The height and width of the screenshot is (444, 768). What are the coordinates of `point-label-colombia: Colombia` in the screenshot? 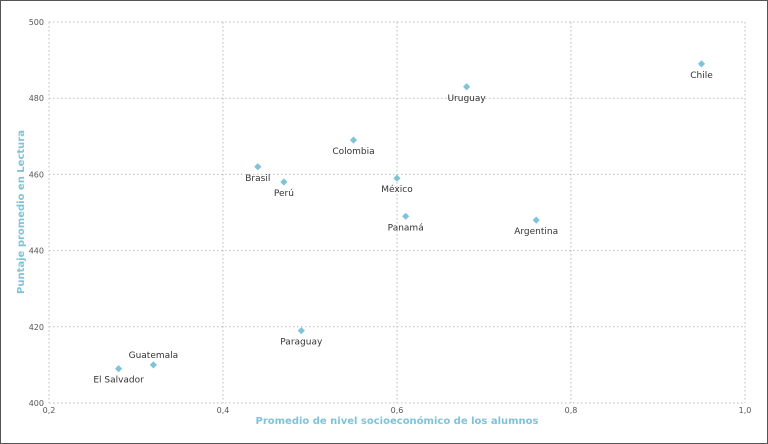 It's located at (353, 152).